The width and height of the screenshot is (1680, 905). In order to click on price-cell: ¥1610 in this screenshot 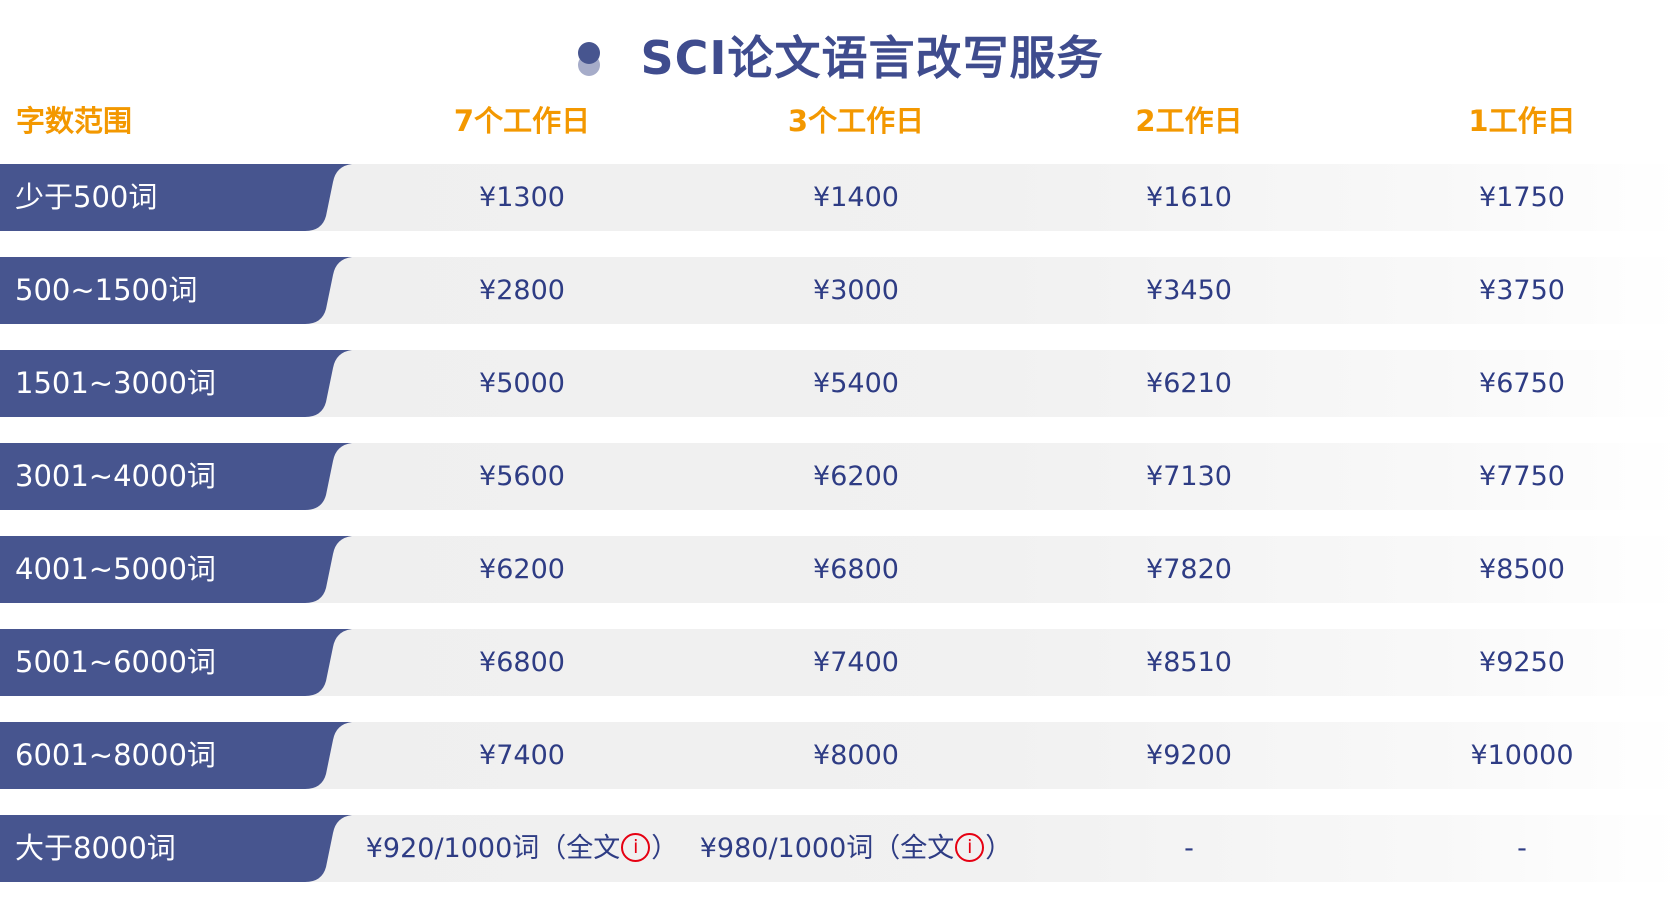, I will do `click(1189, 197)`.